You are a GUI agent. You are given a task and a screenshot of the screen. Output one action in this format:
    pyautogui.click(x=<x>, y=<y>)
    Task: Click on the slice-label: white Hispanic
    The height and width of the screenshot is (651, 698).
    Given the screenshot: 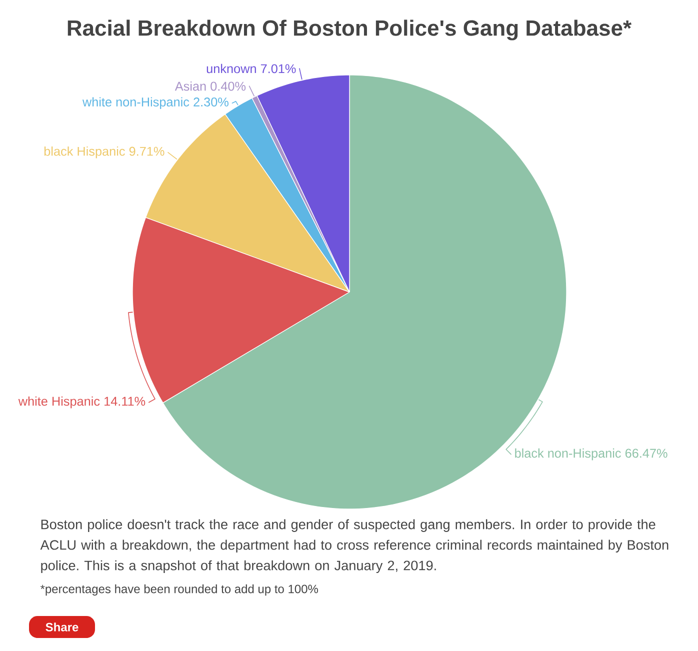 What is the action you would take?
    pyautogui.click(x=59, y=402)
    